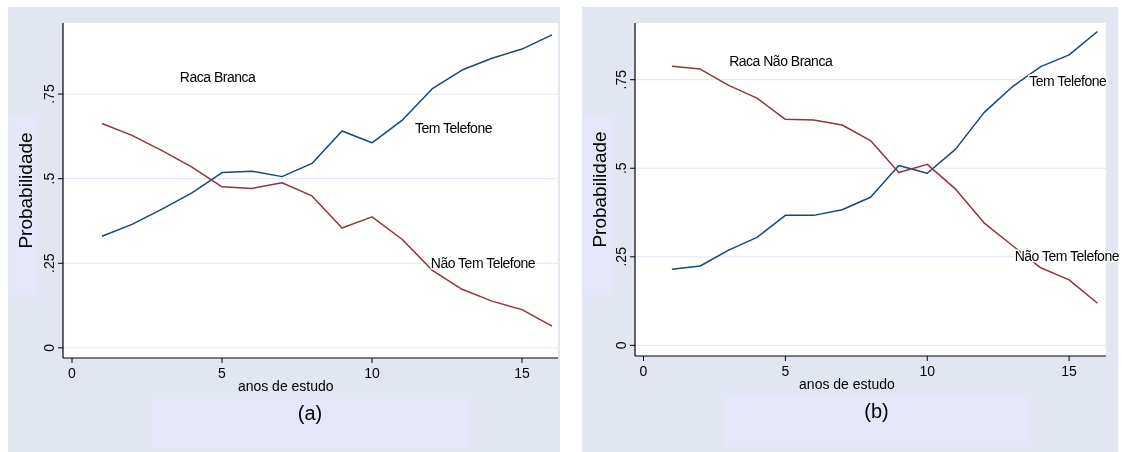 The height and width of the screenshot is (452, 1122). What do you see at coordinates (217, 76) in the screenshot?
I see `annotation: Raca Branca` at bounding box center [217, 76].